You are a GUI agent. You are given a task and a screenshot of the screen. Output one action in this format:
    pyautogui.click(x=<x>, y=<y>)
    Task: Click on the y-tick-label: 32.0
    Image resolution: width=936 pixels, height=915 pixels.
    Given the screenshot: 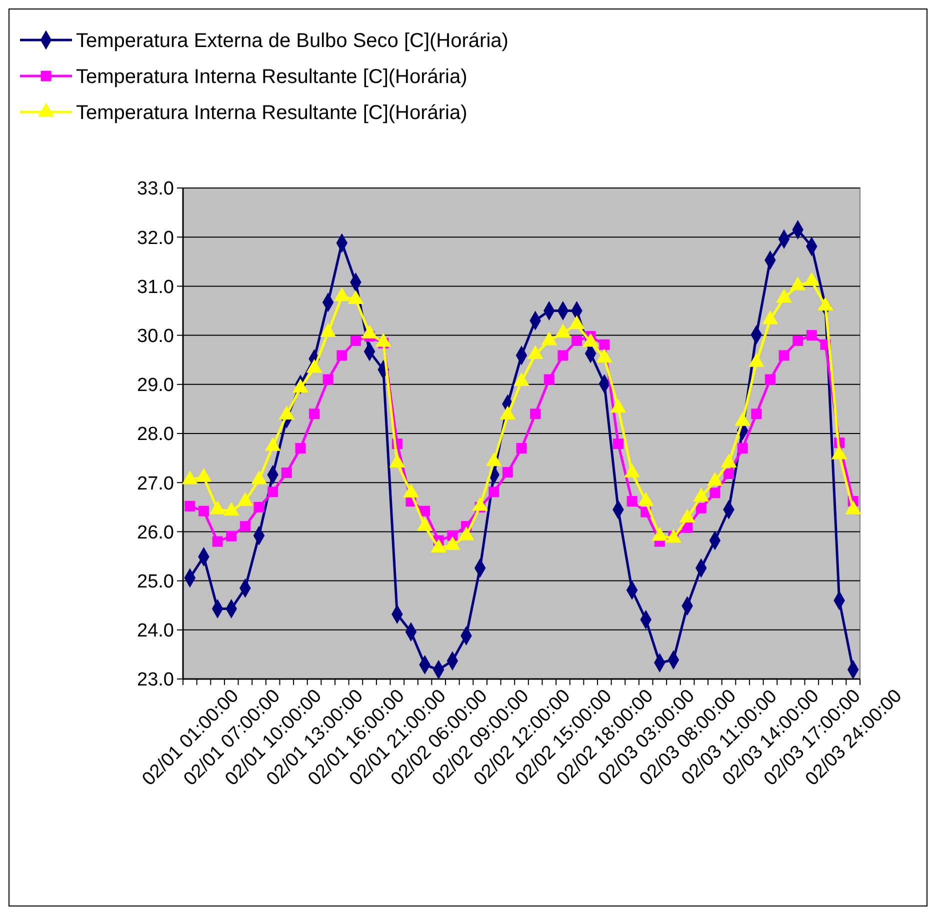 What is the action you would take?
    pyautogui.click(x=155, y=238)
    